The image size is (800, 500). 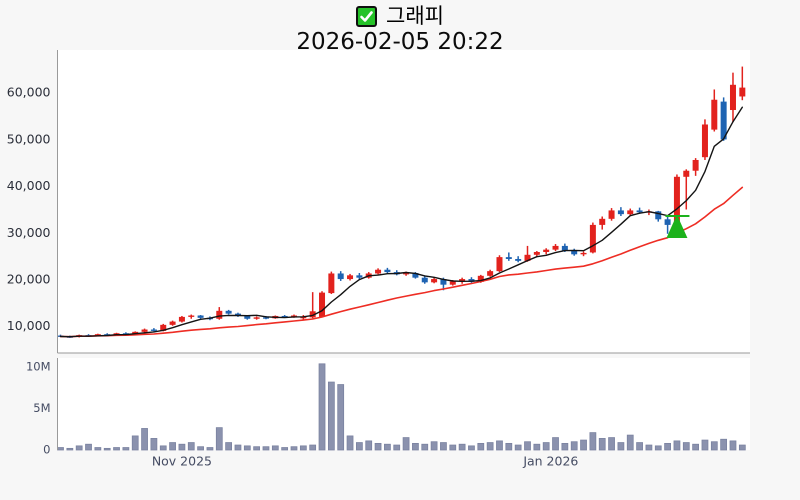 I want to click on checked-checkbox-icon, so click(x=367, y=16).